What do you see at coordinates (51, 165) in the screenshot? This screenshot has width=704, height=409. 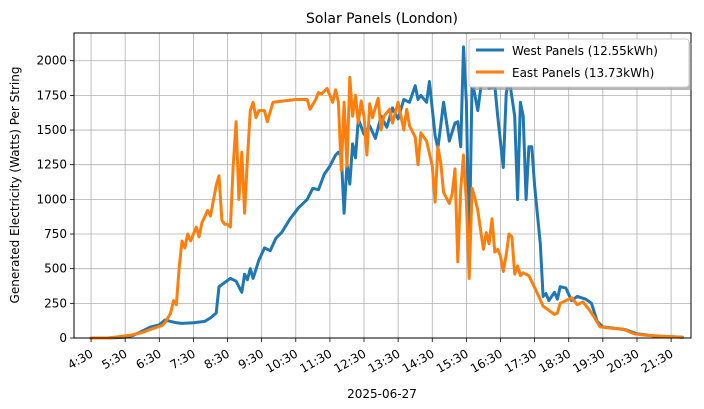 I see `y-tick-label: 1250` at bounding box center [51, 165].